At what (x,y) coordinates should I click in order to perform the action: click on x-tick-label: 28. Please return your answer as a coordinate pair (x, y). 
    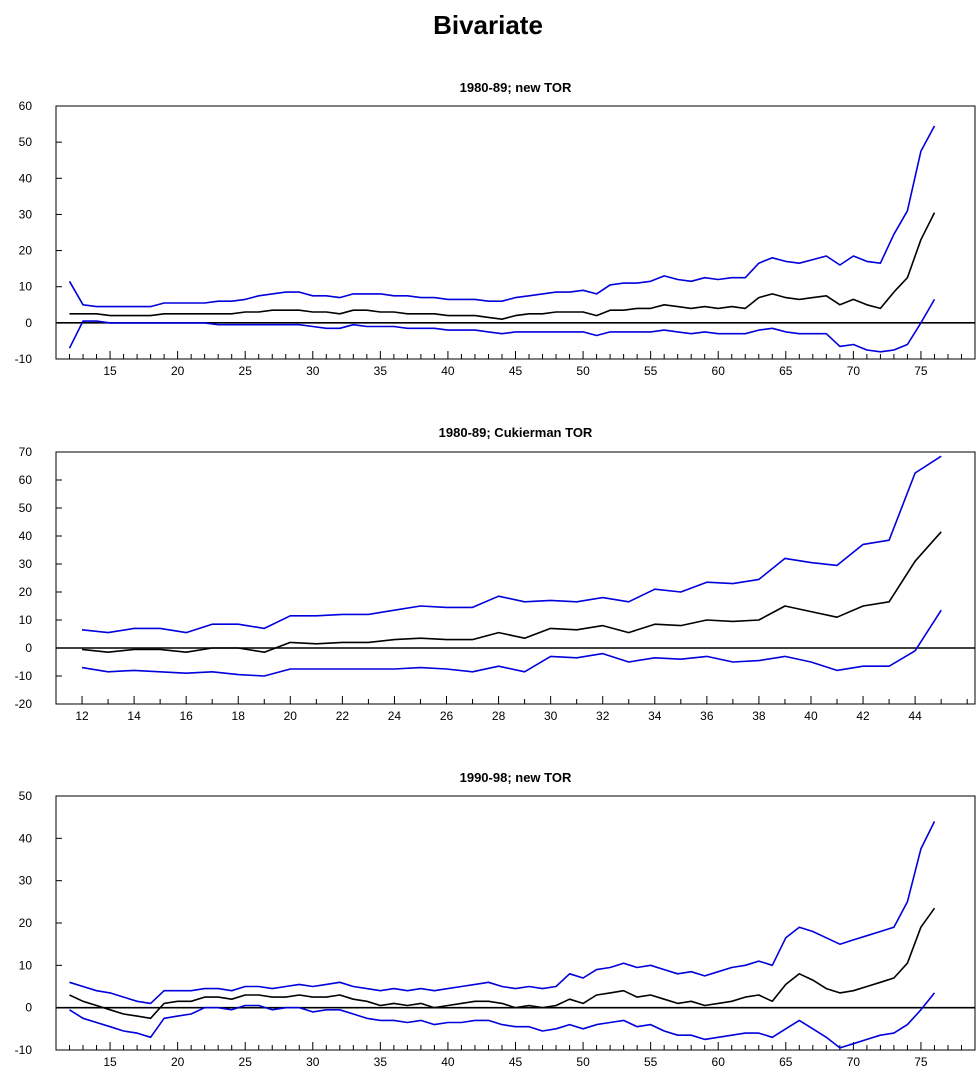
    Looking at the image, I should click on (499, 716).